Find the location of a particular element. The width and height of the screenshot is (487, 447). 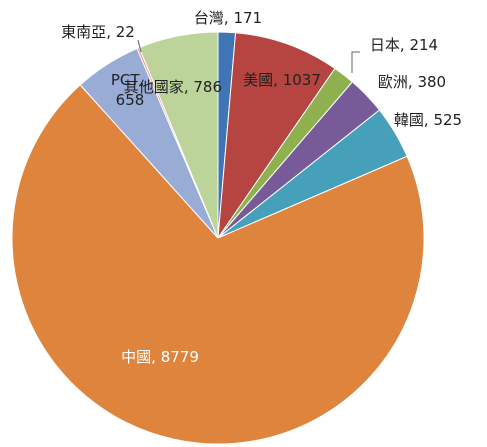

label-value: 658 is located at coordinates (130, 100).